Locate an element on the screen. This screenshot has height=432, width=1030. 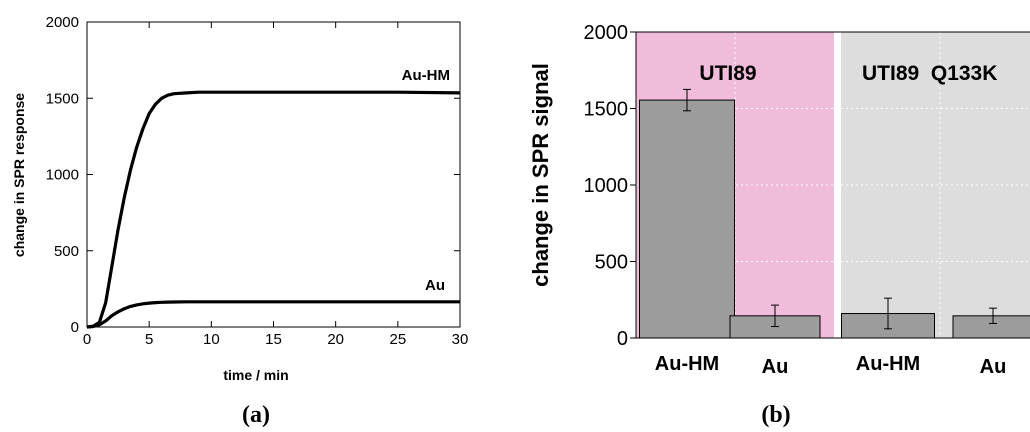
panel-a-x-tick-label: 15 is located at coordinates (273, 339).